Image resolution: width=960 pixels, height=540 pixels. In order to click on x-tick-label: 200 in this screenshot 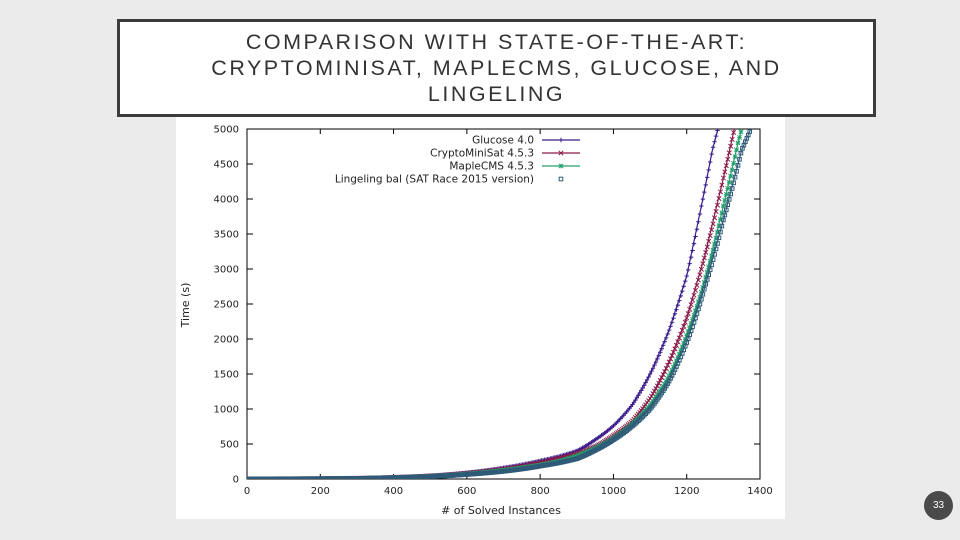, I will do `click(320, 491)`.